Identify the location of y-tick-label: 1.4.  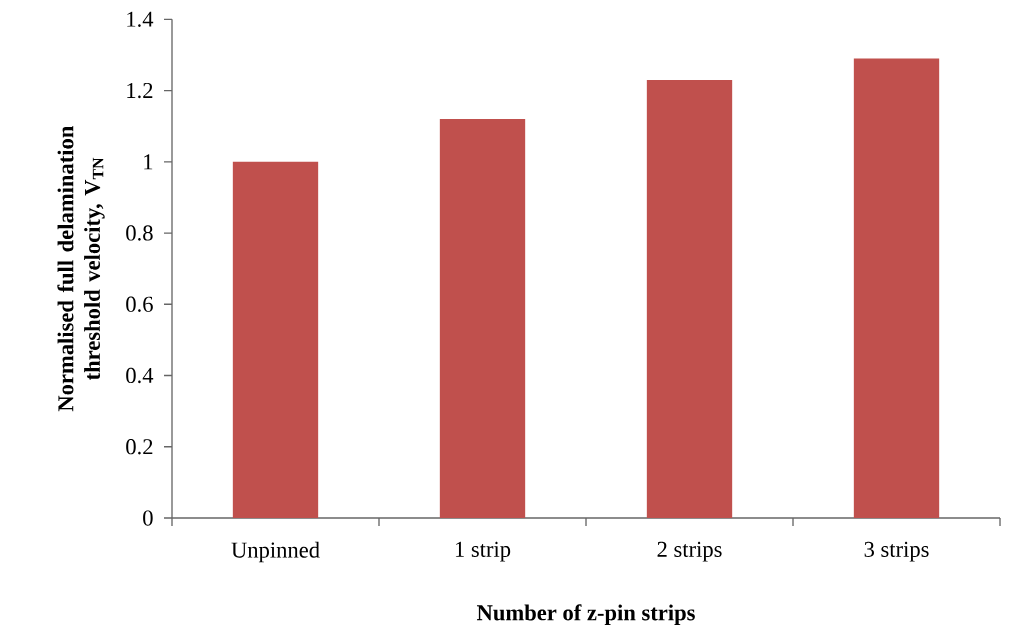
(140, 19).